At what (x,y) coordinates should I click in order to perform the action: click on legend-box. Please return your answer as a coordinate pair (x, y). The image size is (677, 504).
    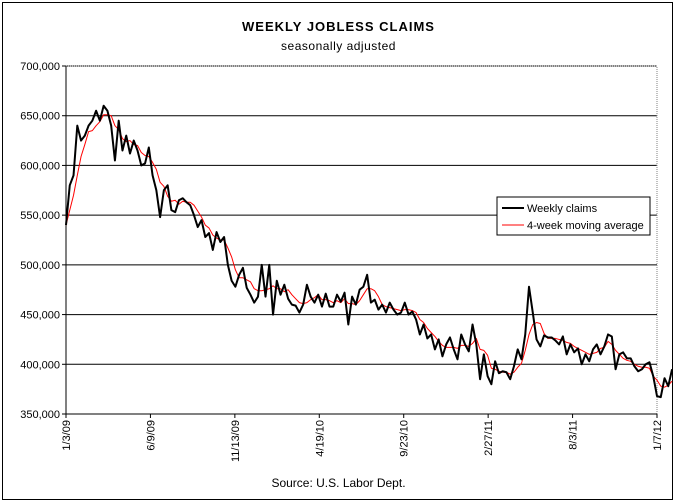
    Looking at the image, I should click on (573, 216).